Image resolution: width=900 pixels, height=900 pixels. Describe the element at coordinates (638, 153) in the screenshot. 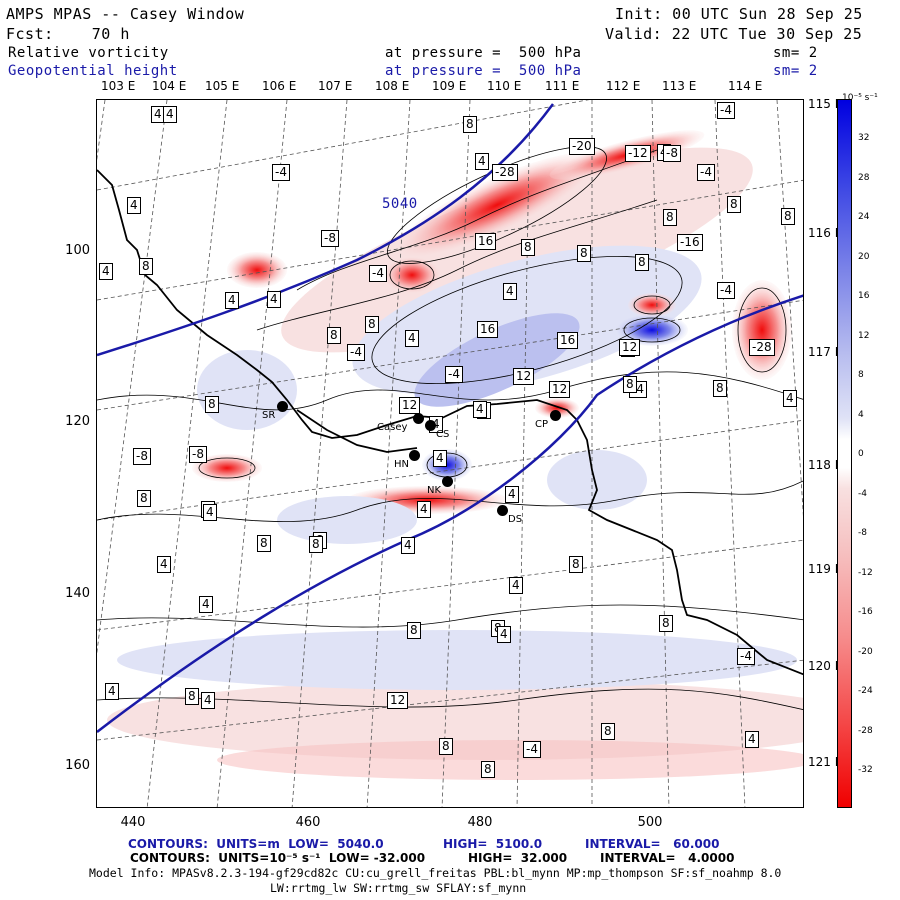

I see `contour-label: -12` at that location.